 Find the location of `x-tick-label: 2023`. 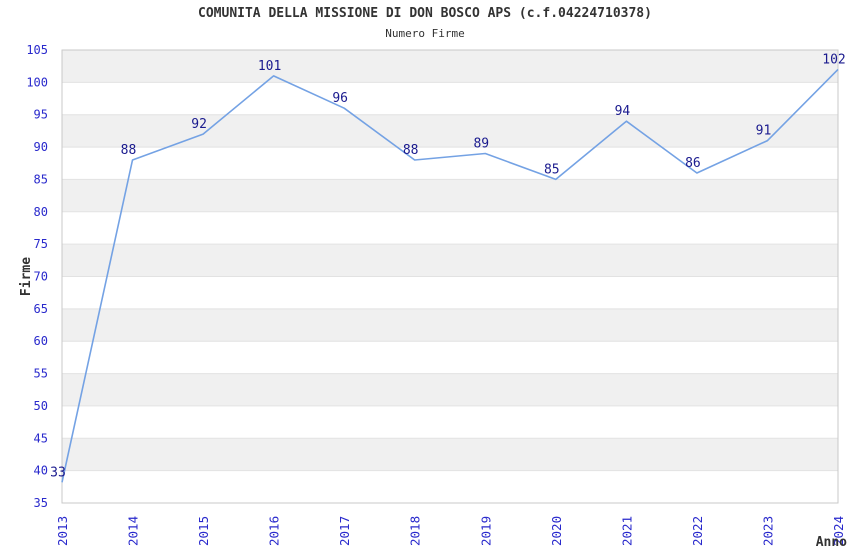

x-tick-label: 2023 is located at coordinates (767, 531).